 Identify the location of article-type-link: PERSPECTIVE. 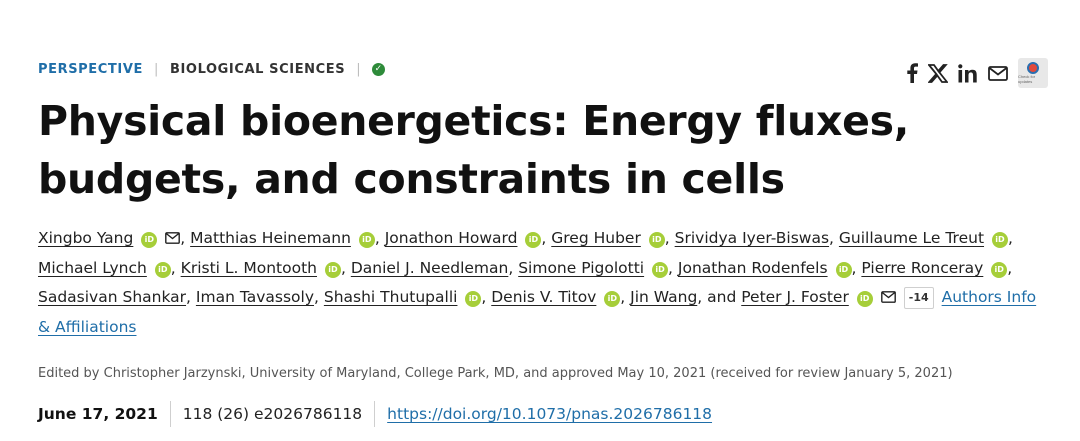
(90, 69).